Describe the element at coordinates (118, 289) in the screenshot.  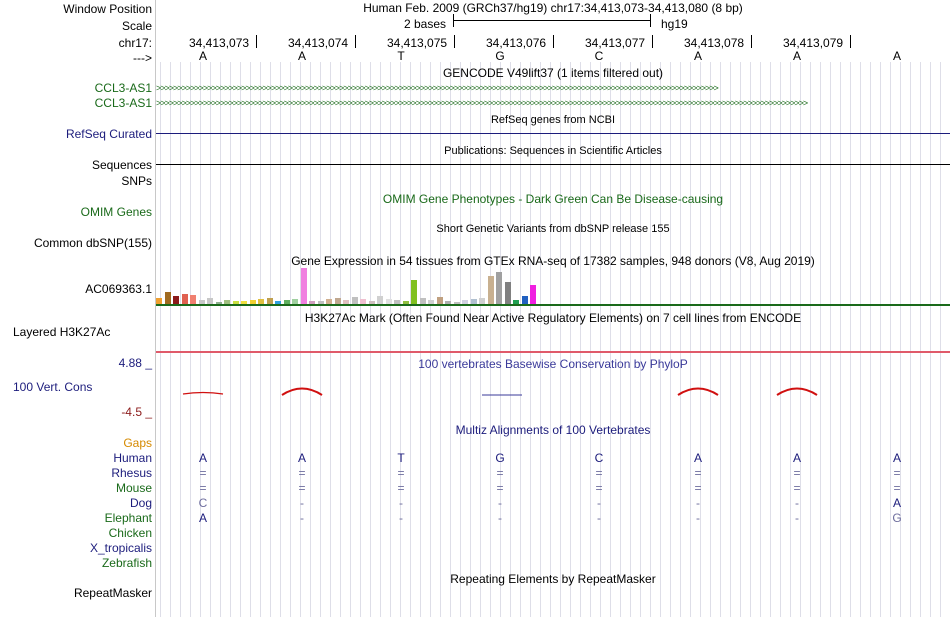
I see `gtex-gene-label: AC069363.1` at that location.